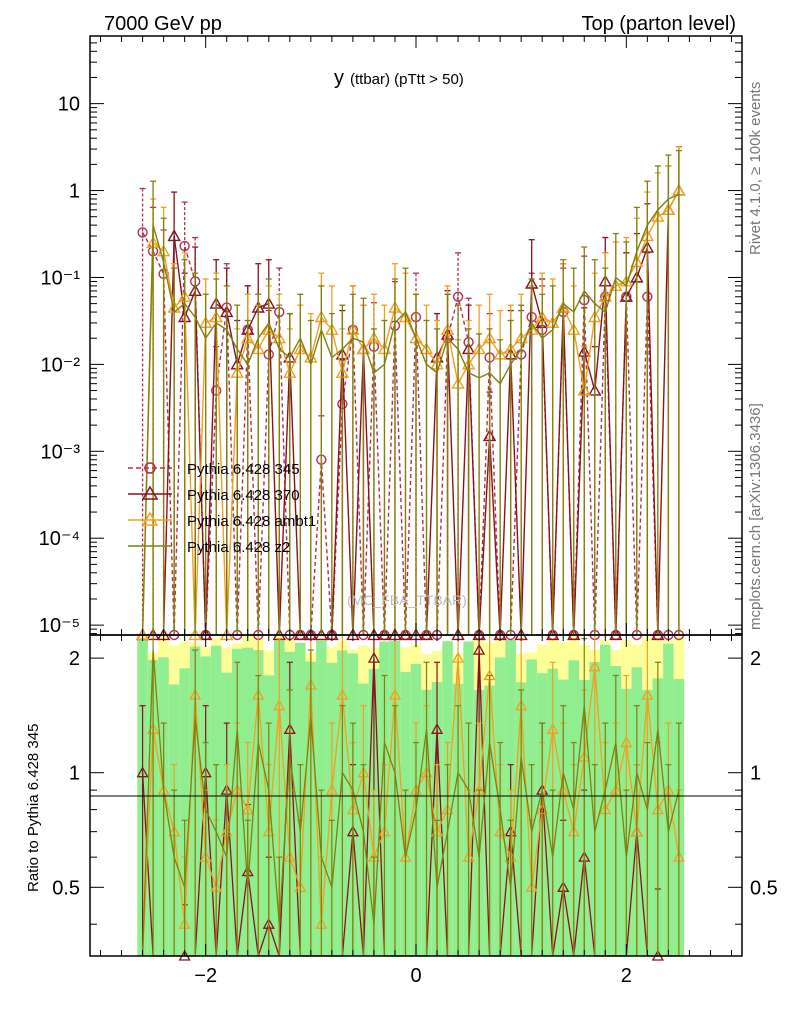  What do you see at coordinates (163, 24) in the screenshot?
I see `energy-label: 7000 GeV pp` at bounding box center [163, 24].